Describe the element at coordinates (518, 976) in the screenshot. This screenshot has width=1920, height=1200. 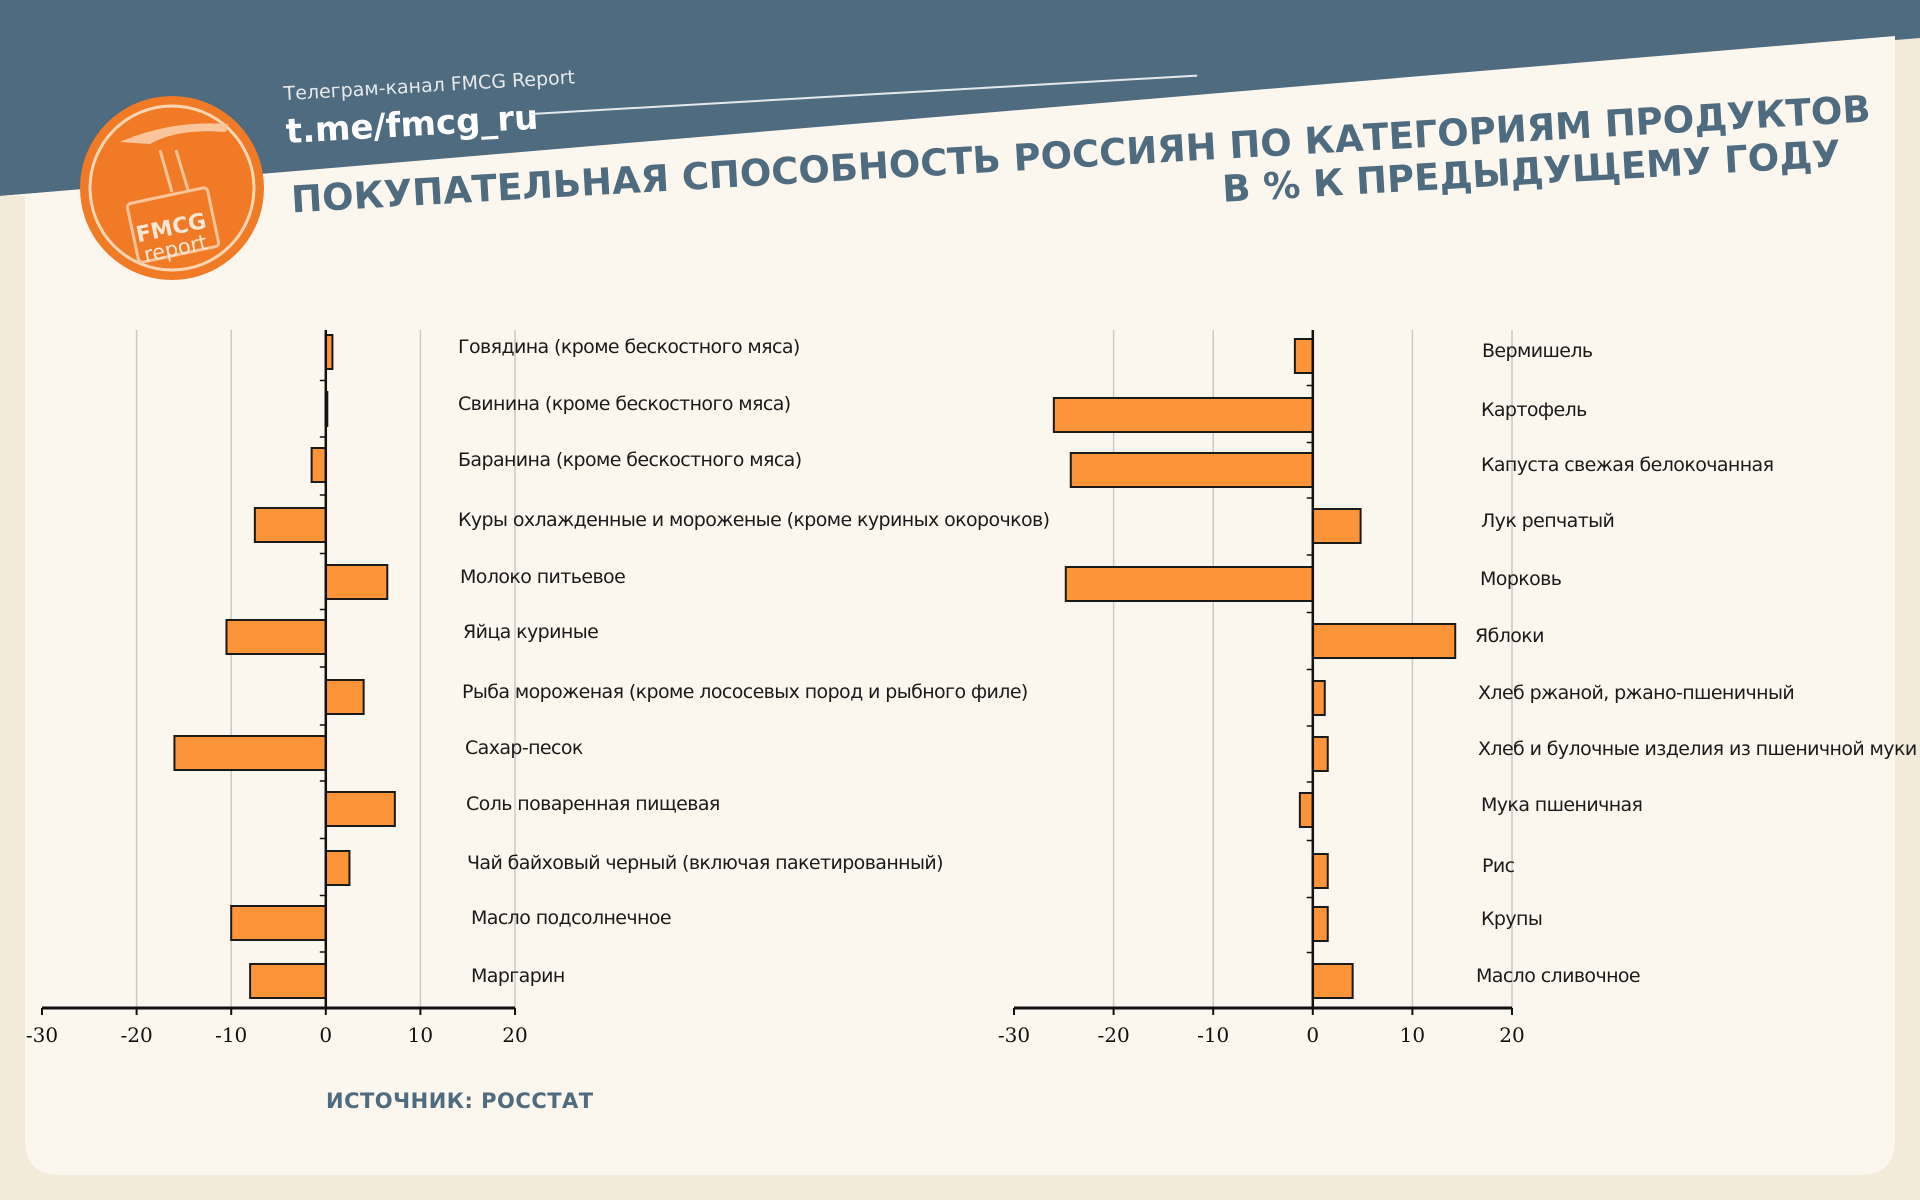
I see `category-label: Маргарин` at that location.